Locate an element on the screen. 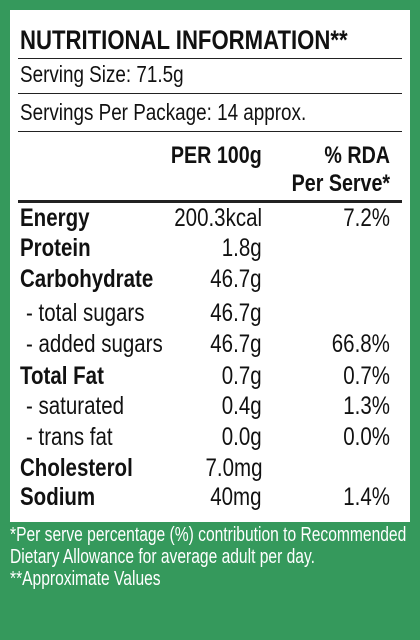  row-rda: 66.8% is located at coordinates (354, 344).